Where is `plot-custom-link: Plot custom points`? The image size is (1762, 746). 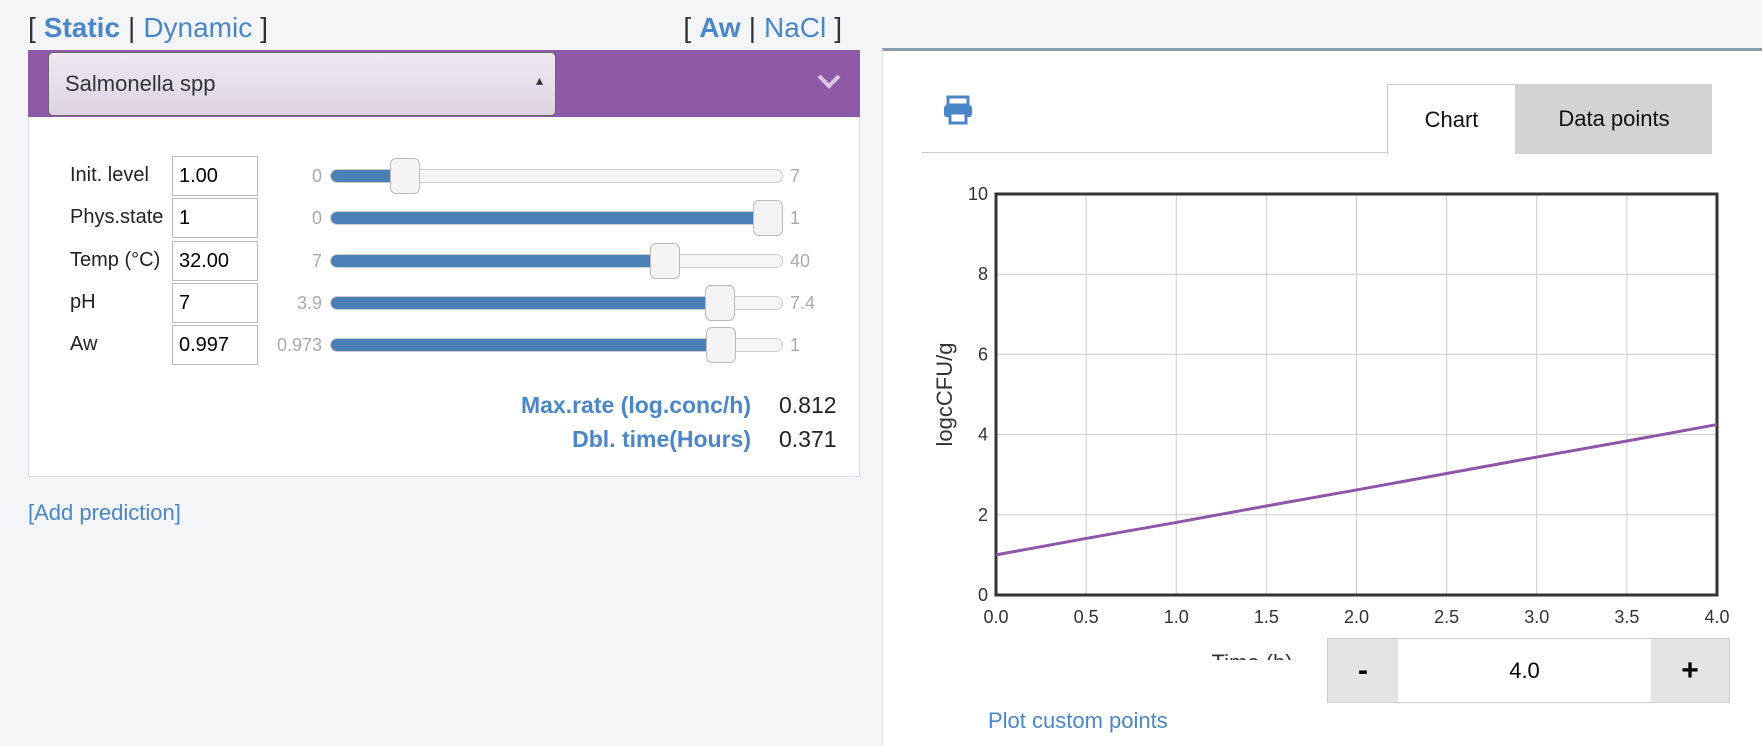
plot-custom-link: Plot custom points is located at coordinates (1078, 720).